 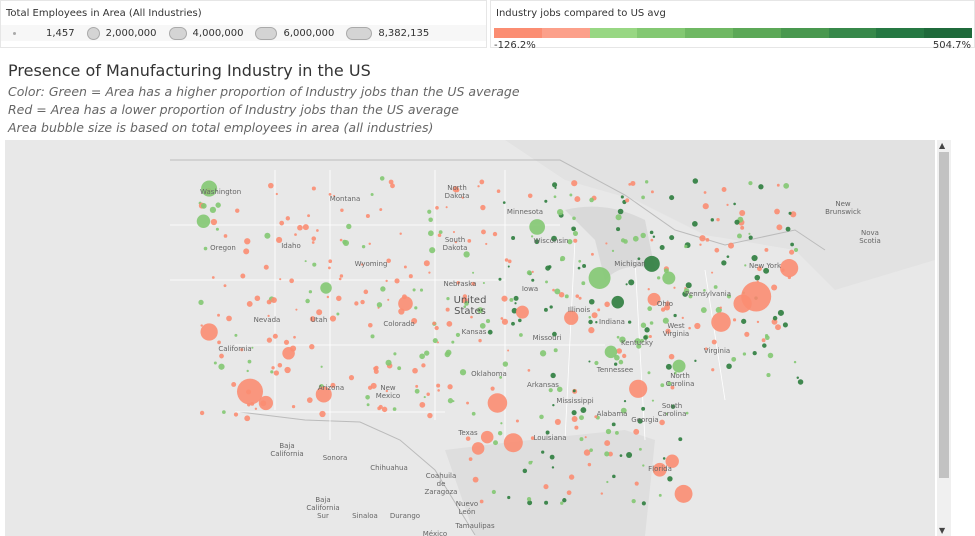 What do you see at coordinates (537, 227) in the screenshot?
I see `area-bubble-minneapolis` at bounding box center [537, 227].